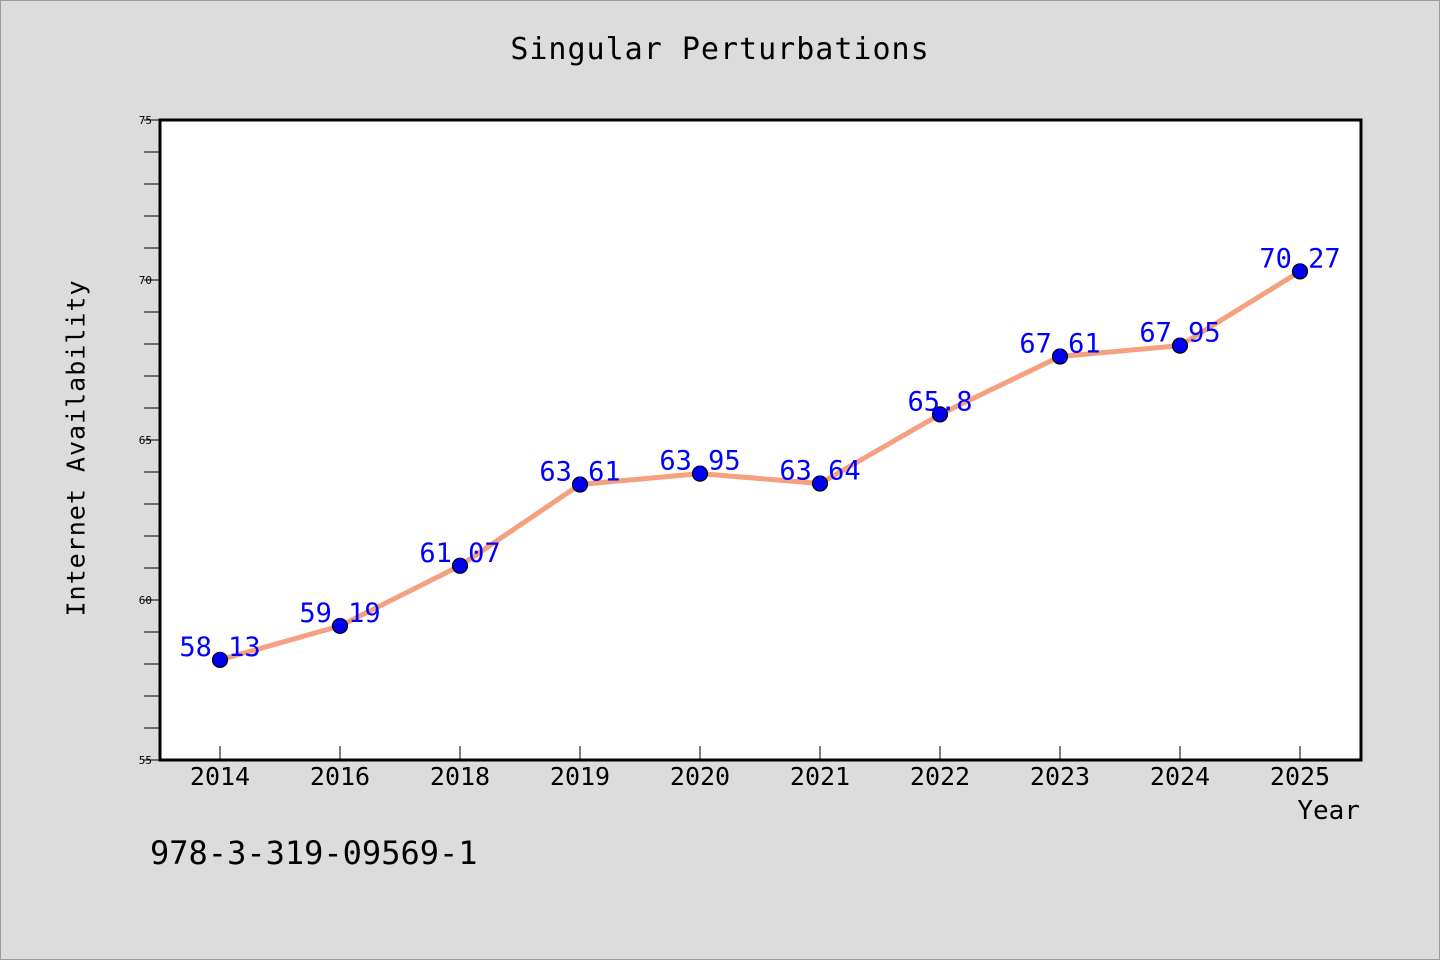  What do you see at coordinates (1059, 343) in the screenshot?
I see `data-label: 67.61` at bounding box center [1059, 343].